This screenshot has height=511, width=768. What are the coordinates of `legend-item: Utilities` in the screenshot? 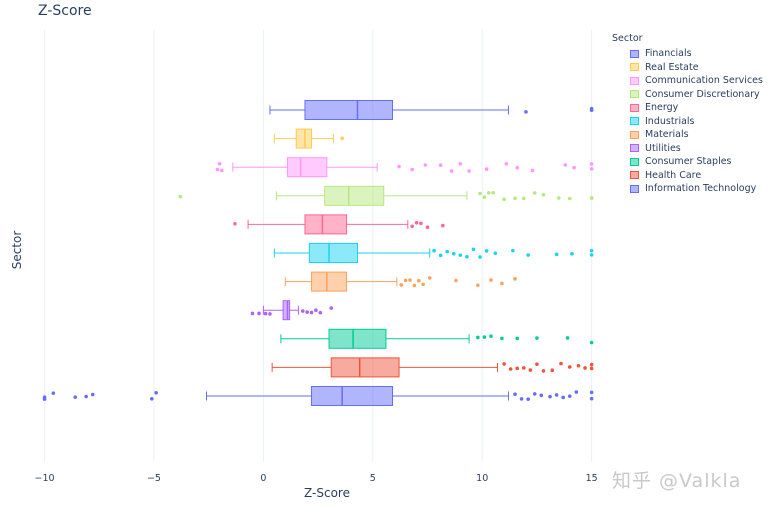 It's located at (687, 149).